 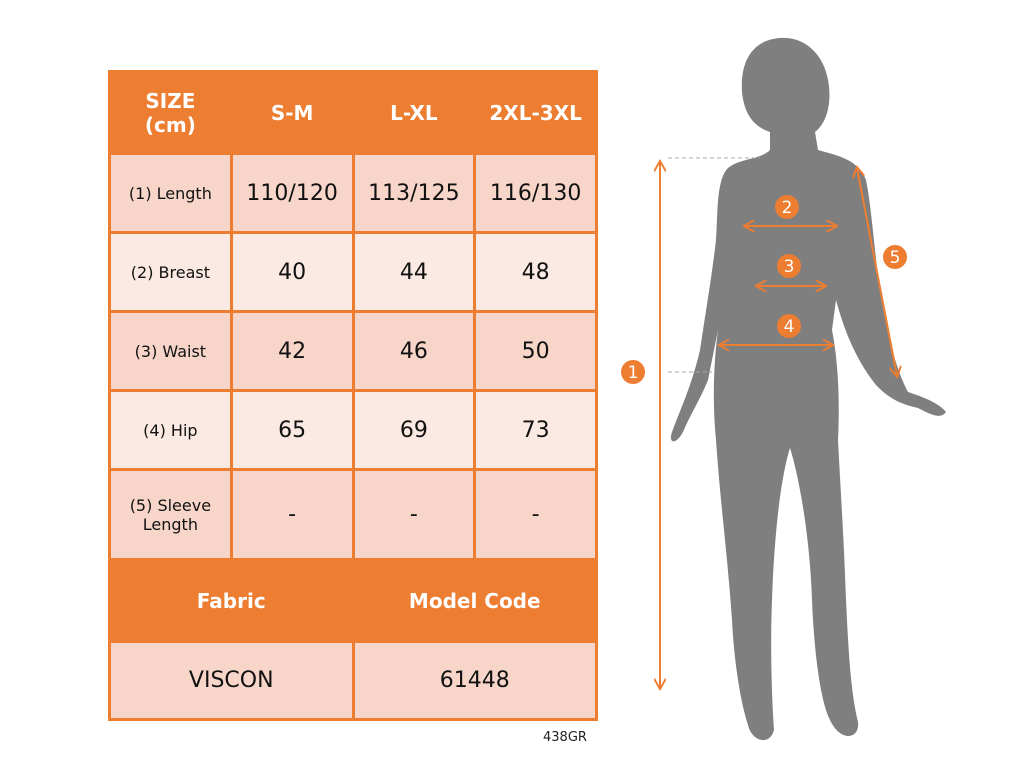 I want to click on table-row: (4) Hip 65 69 73, so click(x=353, y=430).